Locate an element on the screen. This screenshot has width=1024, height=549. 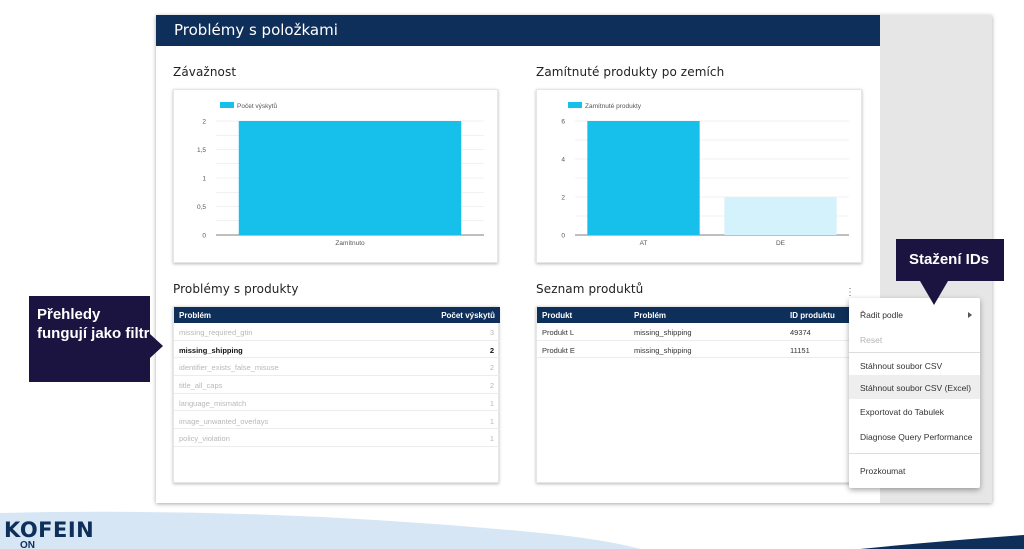
menu-item-download-csv-excel: Stáhnout soubor CSV (Excel) is located at coordinates (914, 387).